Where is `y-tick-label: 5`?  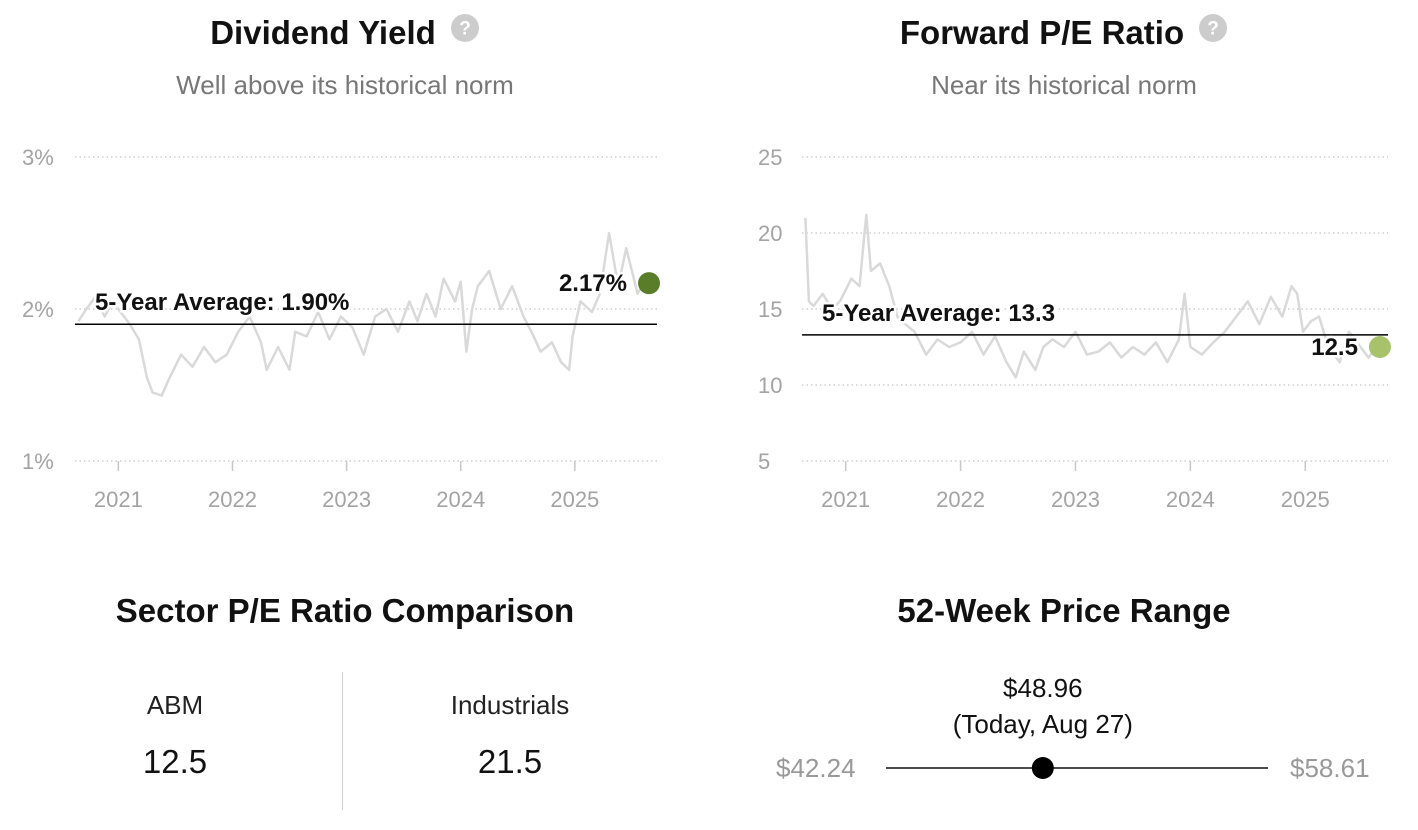 y-tick-label: 5 is located at coordinates (764, 461).